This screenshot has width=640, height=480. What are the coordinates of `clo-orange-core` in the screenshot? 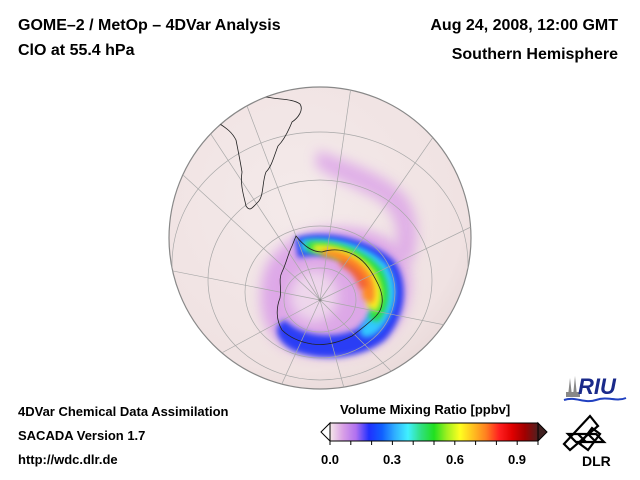 It's located at (348, 276).